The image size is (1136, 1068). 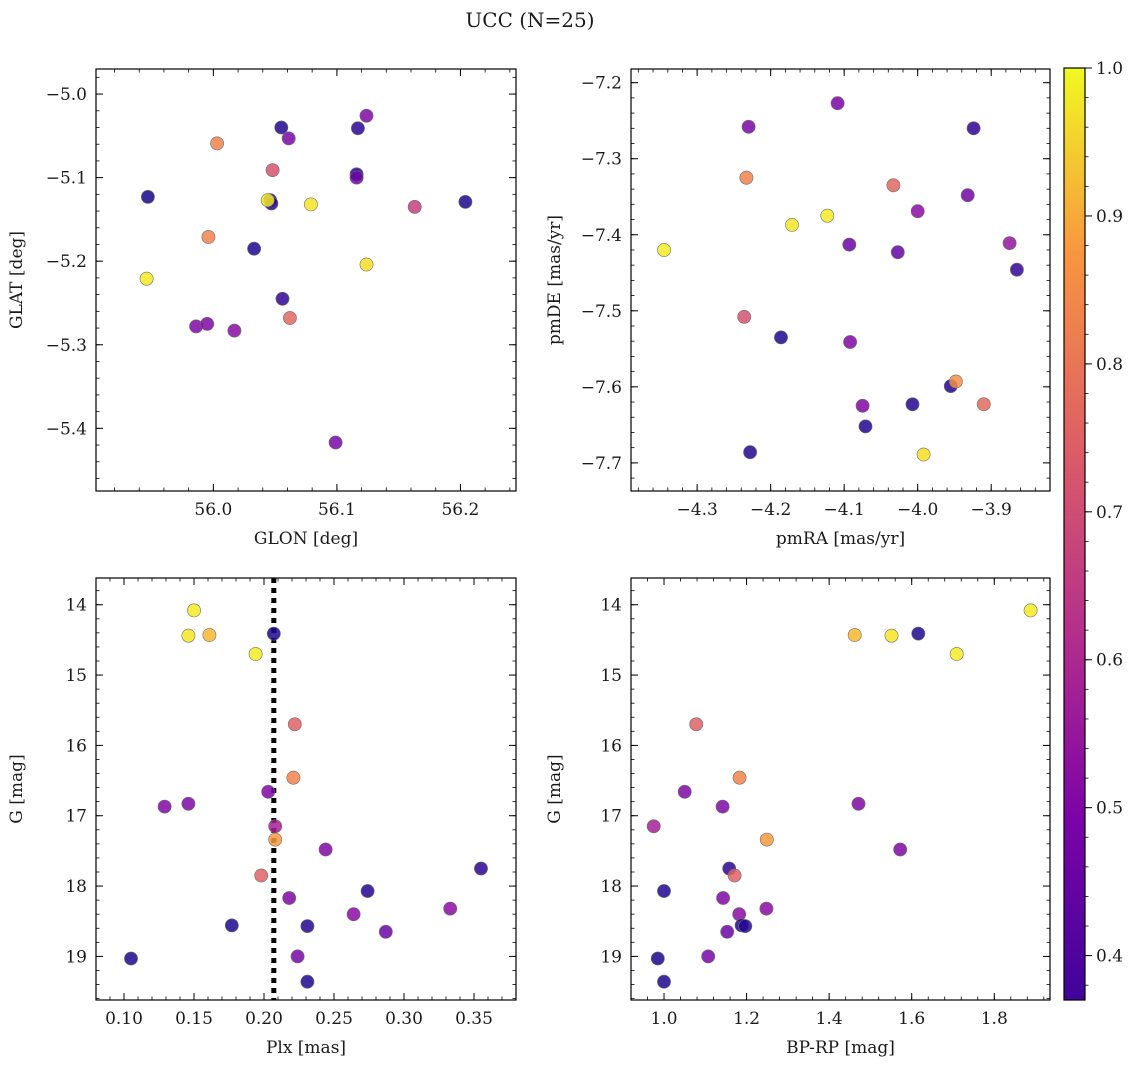 What do you see at coordinates (1109, 217) in the screenshot?
I see `colorbar-tick-label: 0.9` at bounding box center [1109, 217].